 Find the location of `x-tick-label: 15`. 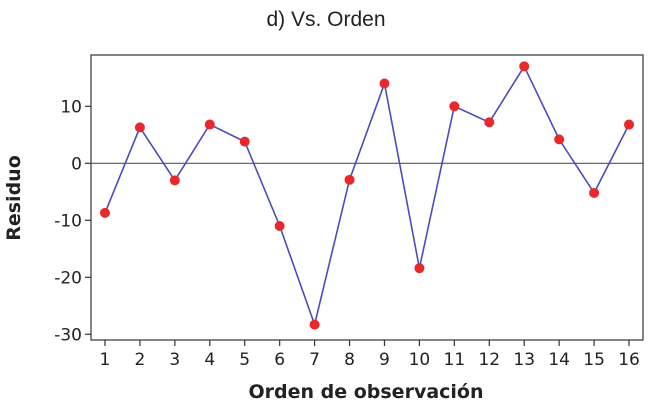

x-tick-label: 15 is located at coordinates (594, 360).